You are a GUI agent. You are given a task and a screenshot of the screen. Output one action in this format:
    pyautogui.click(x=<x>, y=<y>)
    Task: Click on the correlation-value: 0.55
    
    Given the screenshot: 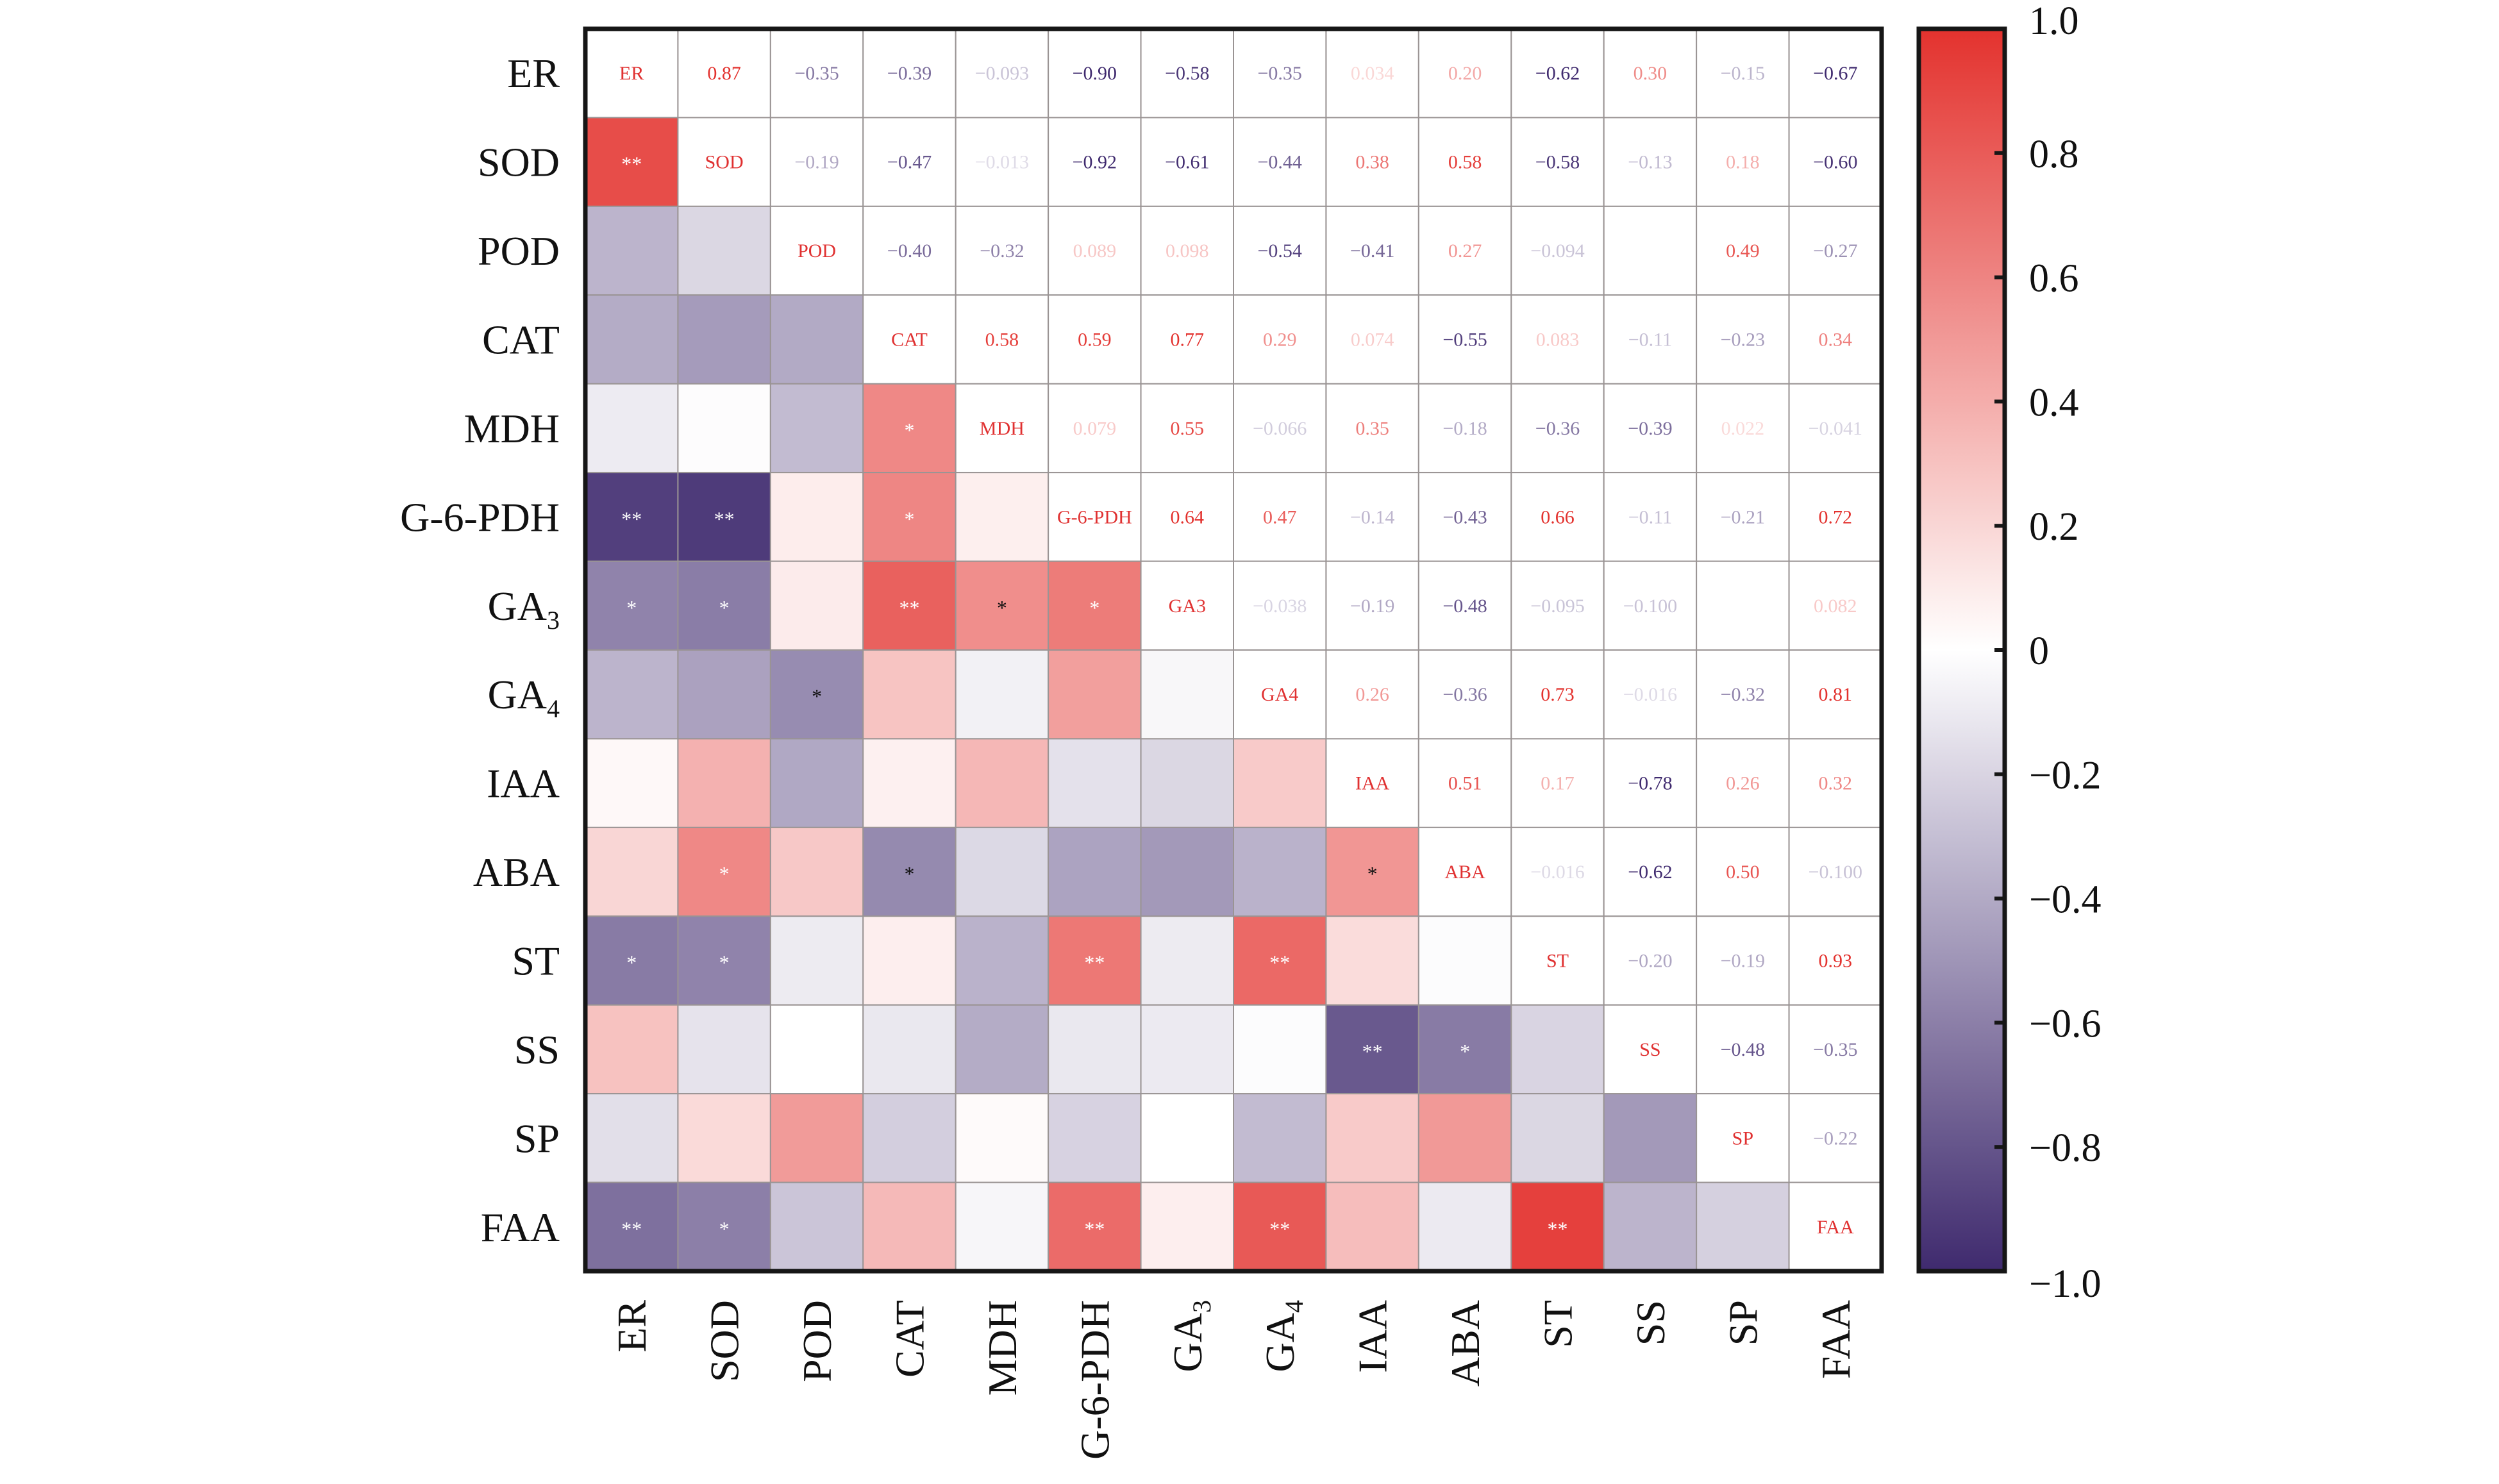 What is the action you would take?
    pyautogui.click(x=1188, y=428)
    